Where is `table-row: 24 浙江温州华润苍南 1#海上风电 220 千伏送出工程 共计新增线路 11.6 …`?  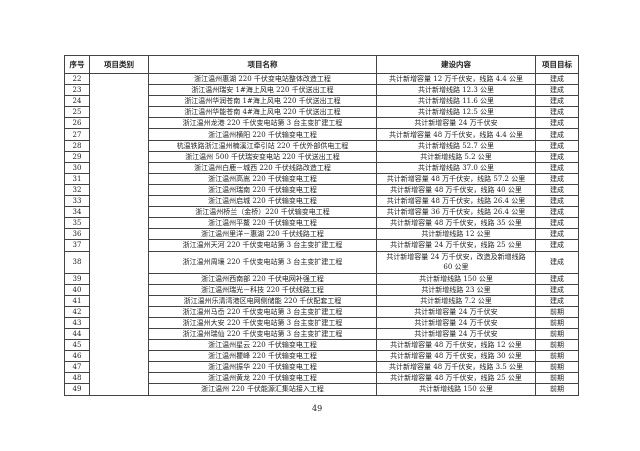
table-row: 24 浙江温州华润苍南 1#海上风电 220 千伏送出工程 共计新增线路 11.6 … is located at coordinates (321, 101).